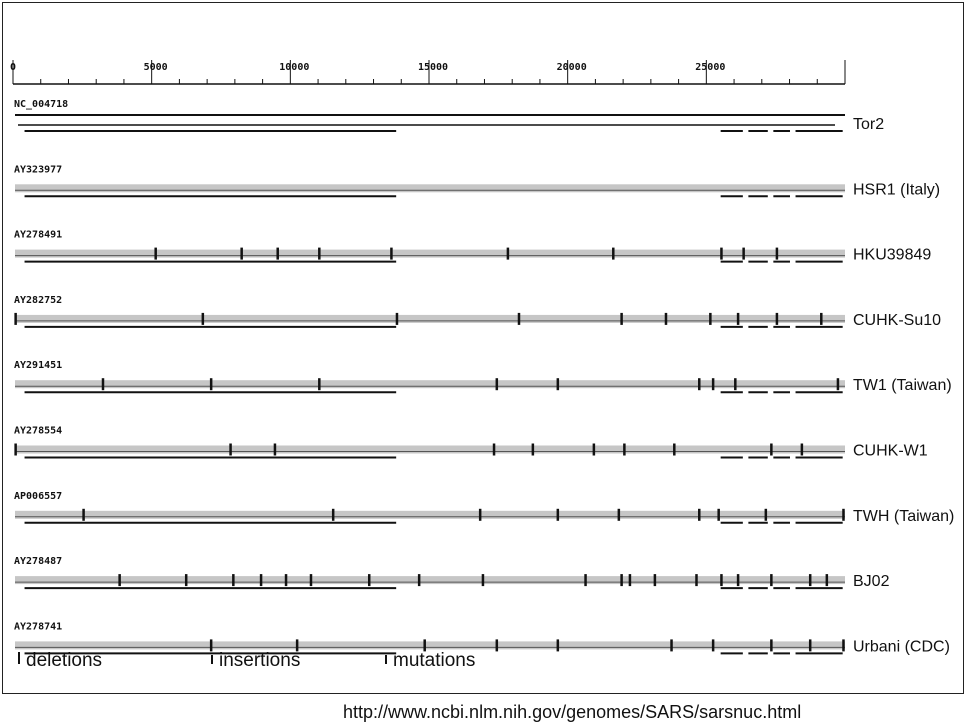  What do you see at coordinates (38, 235) in the screenshot?
I see `genome-accession: AY278491` at bounding box center [38, 235].